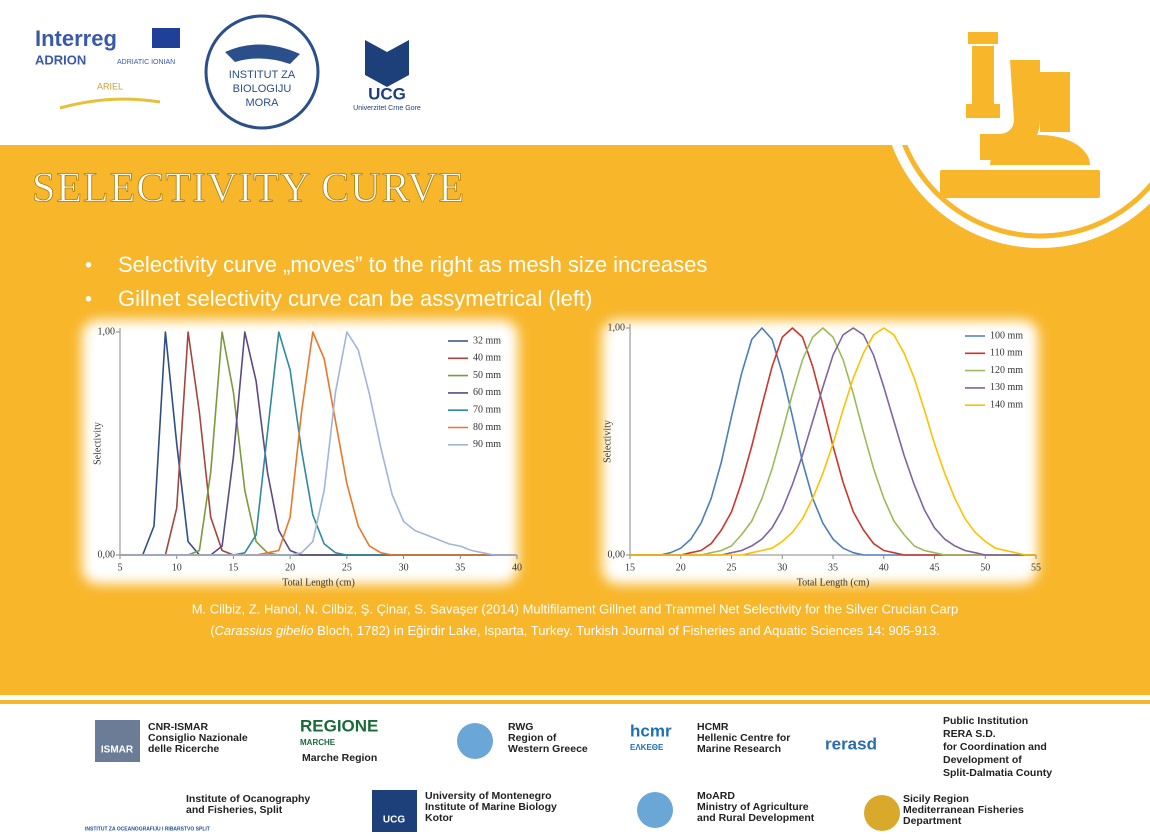 The width and height of the screenshot is (1150, 840). Describe the element at coordinates (575, 702) in the screenshot. I see `footer-rule` at that location.